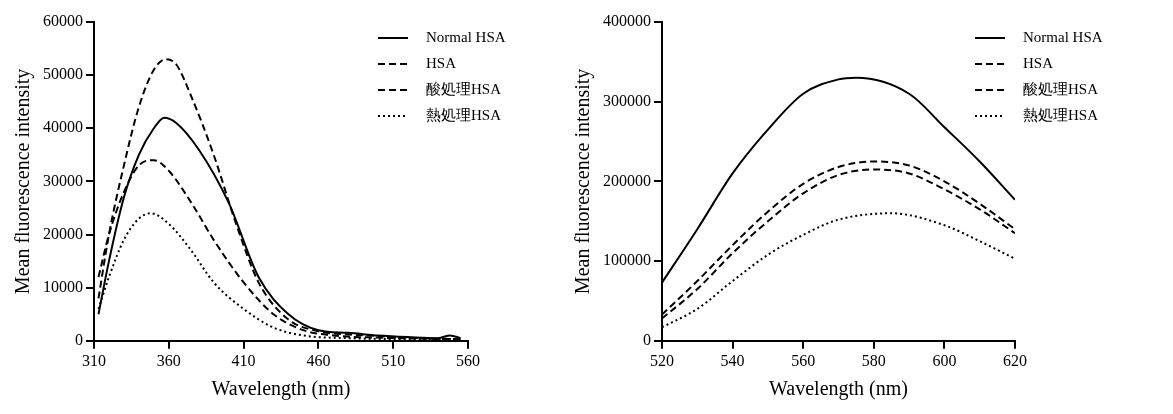  I want to click on y-tick-label: 50000, so click(63, 74).